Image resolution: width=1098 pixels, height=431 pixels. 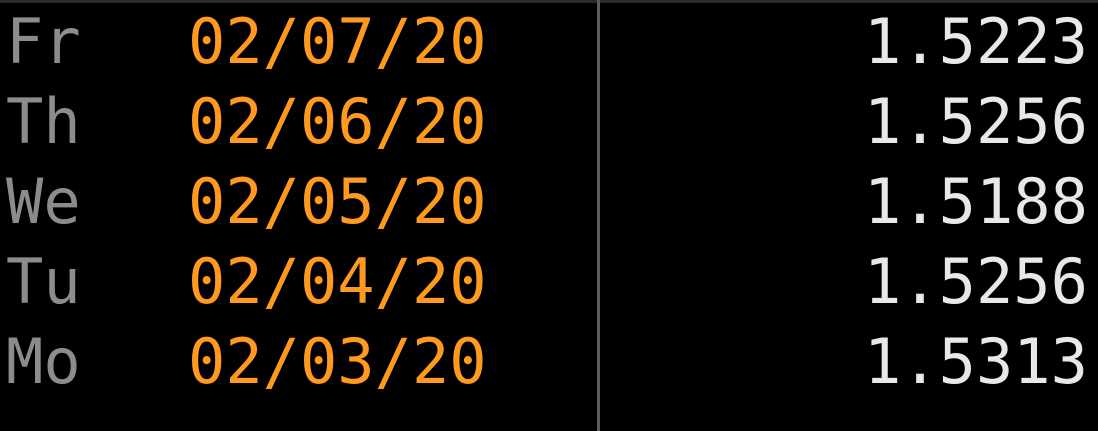 What do you see at coordinates (43, 361) in the screenshot?
I see `day-cell: Mo` at bounding box center [43, 361].